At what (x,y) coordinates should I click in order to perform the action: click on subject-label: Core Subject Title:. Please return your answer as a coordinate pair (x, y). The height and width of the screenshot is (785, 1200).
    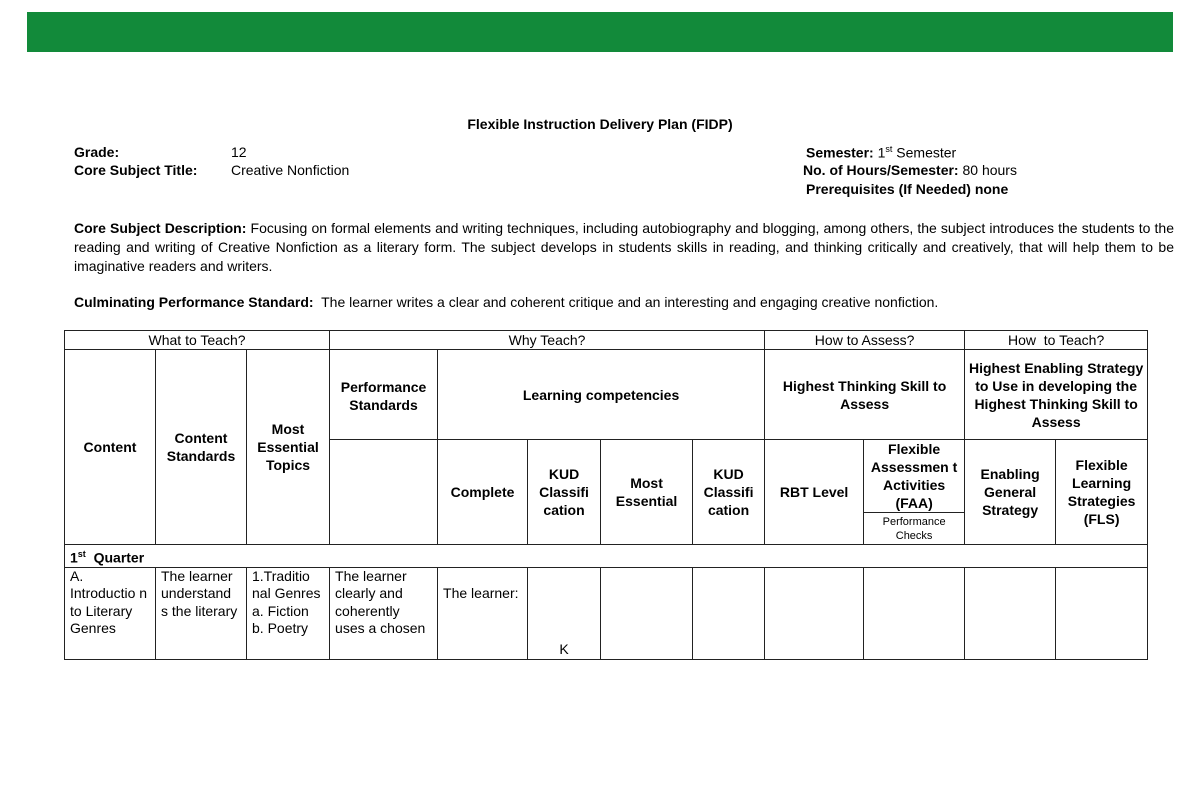
    Looking at the image, I should click on (136, 170).